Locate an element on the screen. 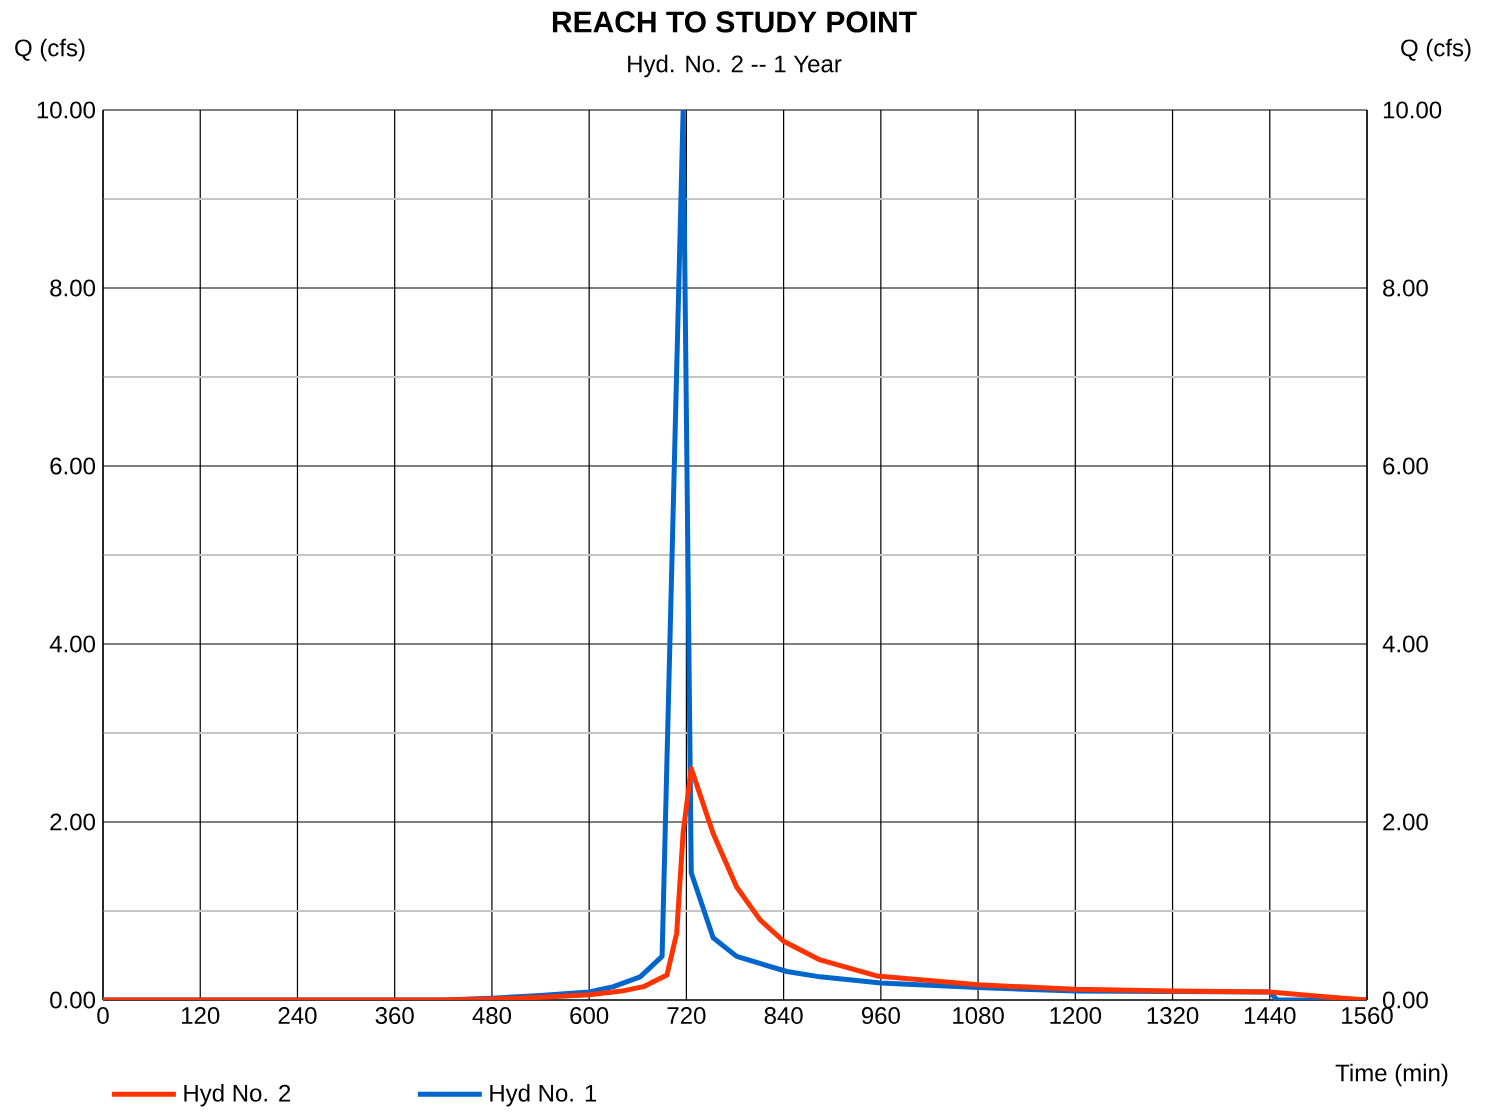  y-tick-label: 2.00 is located at coordinates (73, 822).